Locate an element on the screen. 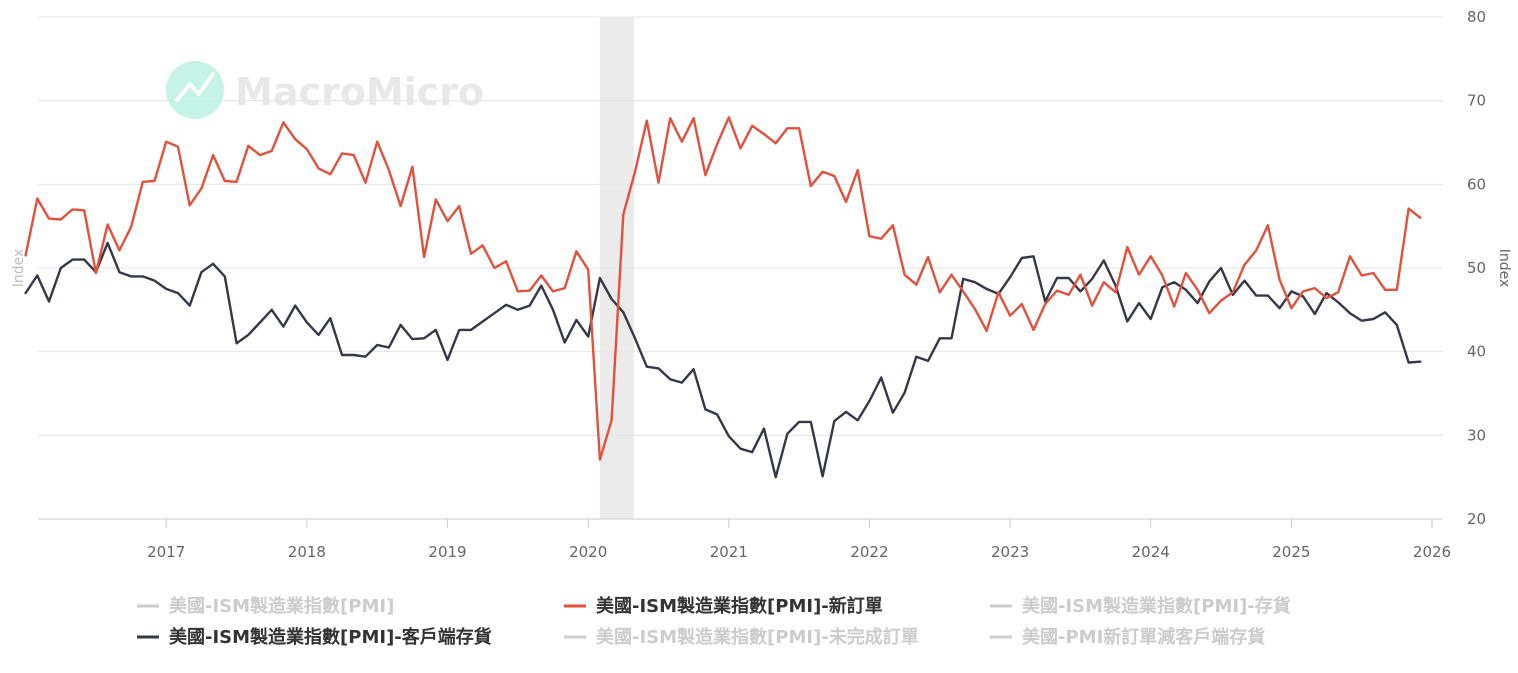 The image size is (1518, 673). x-tick-label: 2020 is located at coordinates (588, 552).